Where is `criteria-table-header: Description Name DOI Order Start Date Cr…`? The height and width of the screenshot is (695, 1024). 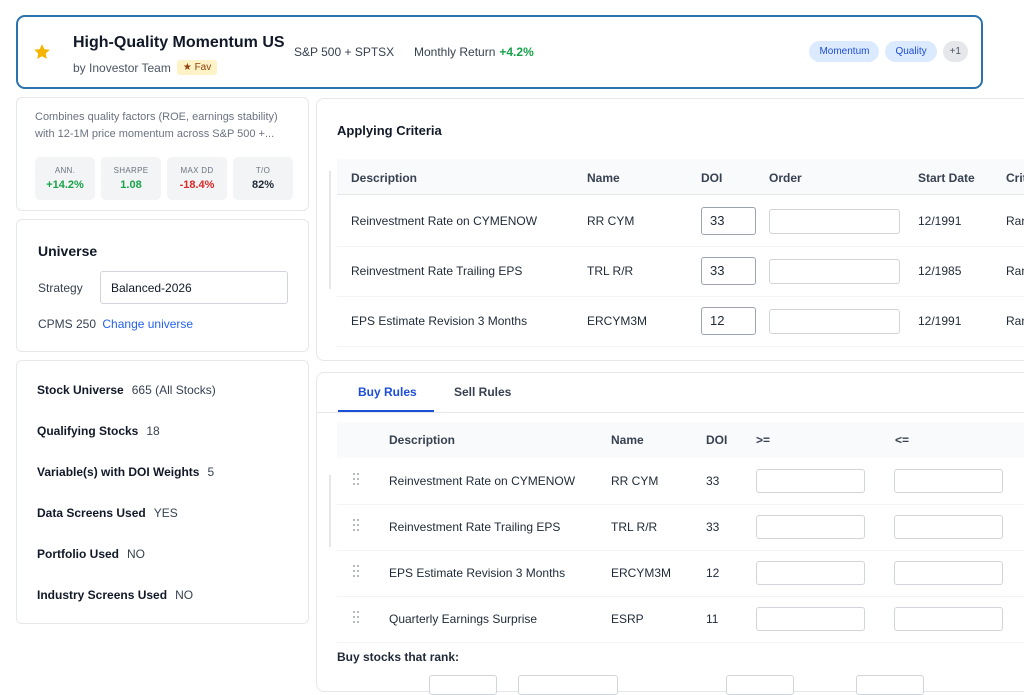
criteria-table-header: Description Name DOI Order Start Date Cr… is located at coordinates (680, 177).